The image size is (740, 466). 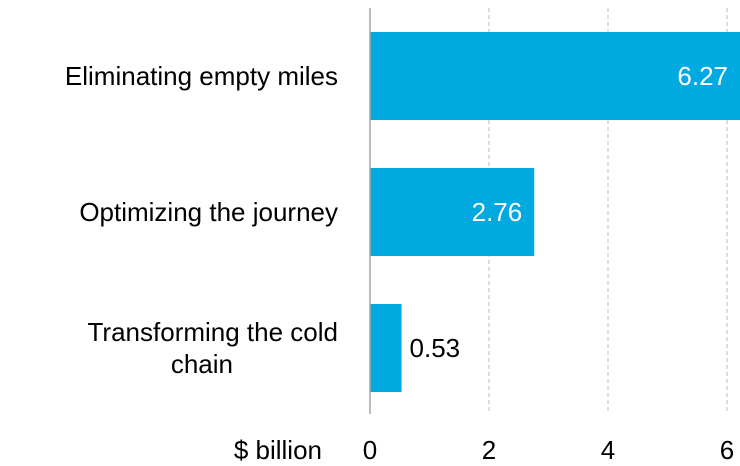 What do you see at coordinates (213, 348) in the screenshot?
I see `category-label-3: Transforming the cold chain` at bounding box center [213, 348].